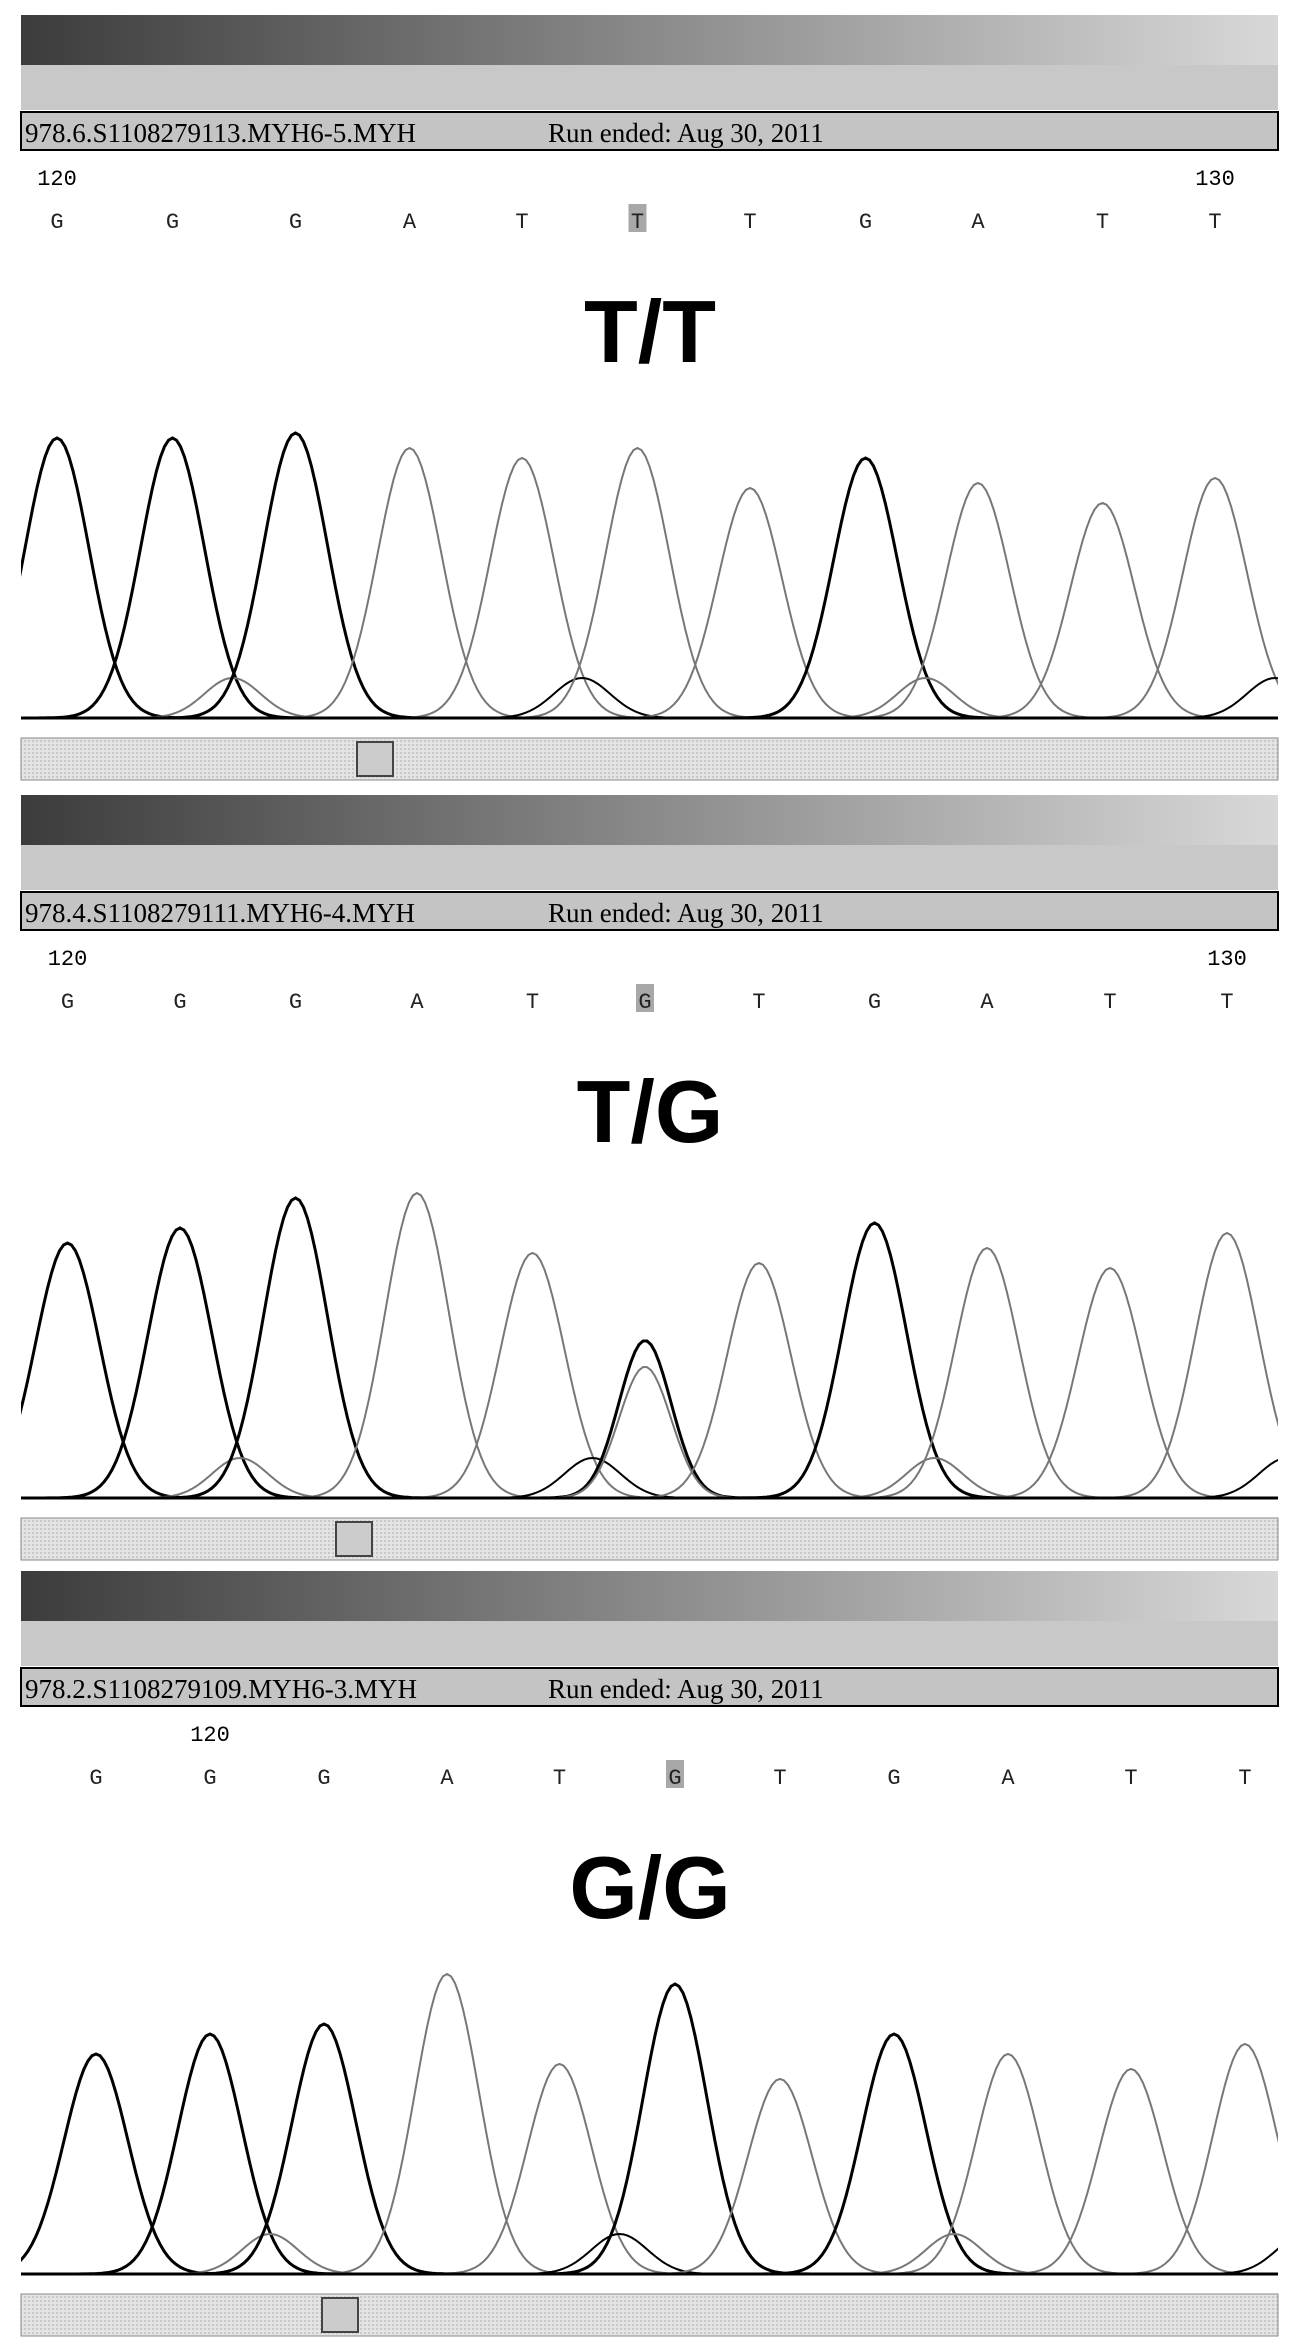 The width and height of the screenshot is (1299, 2348). Describe the element at coordinates (650, 331) in the screenshot. I see `genotype-label: T/T` at that location.